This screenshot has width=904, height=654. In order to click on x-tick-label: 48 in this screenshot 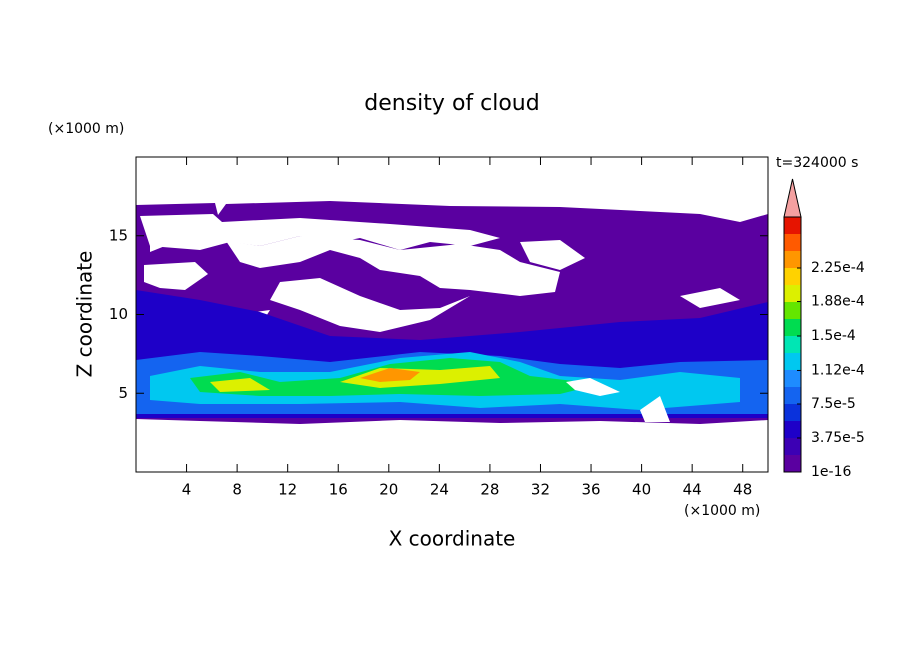, I will do `click(742, 490)`.